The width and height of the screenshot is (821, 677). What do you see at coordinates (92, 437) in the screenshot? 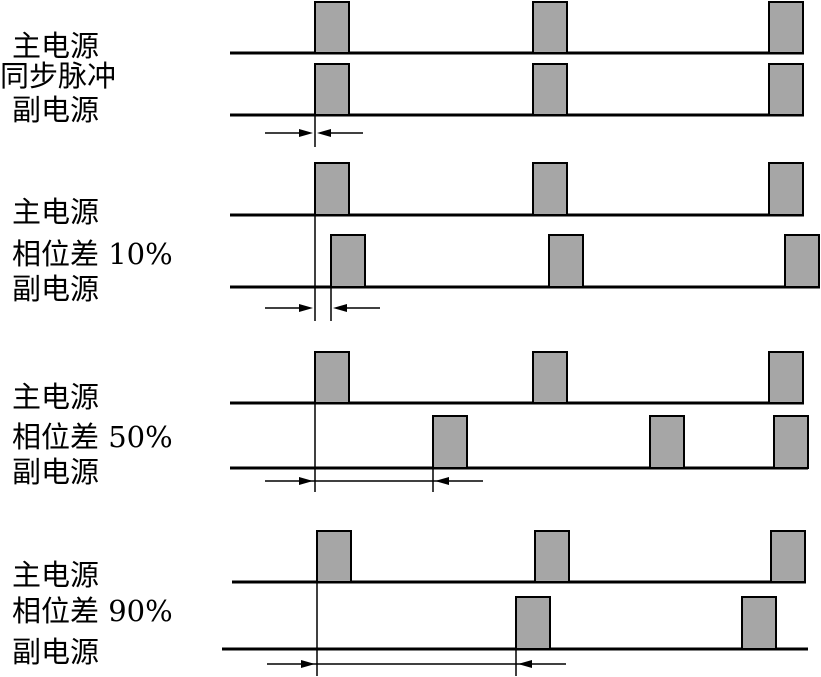
I see `phase-diff-label: 相位差 50%` at bounding box center [92, 437].